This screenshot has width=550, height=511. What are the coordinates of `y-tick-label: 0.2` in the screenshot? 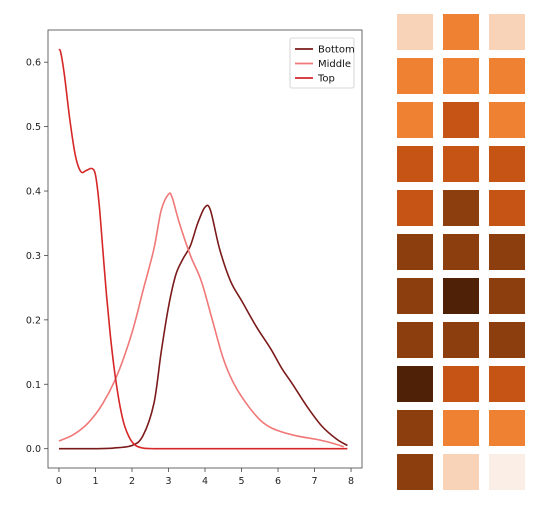 It's located at (33, 320).